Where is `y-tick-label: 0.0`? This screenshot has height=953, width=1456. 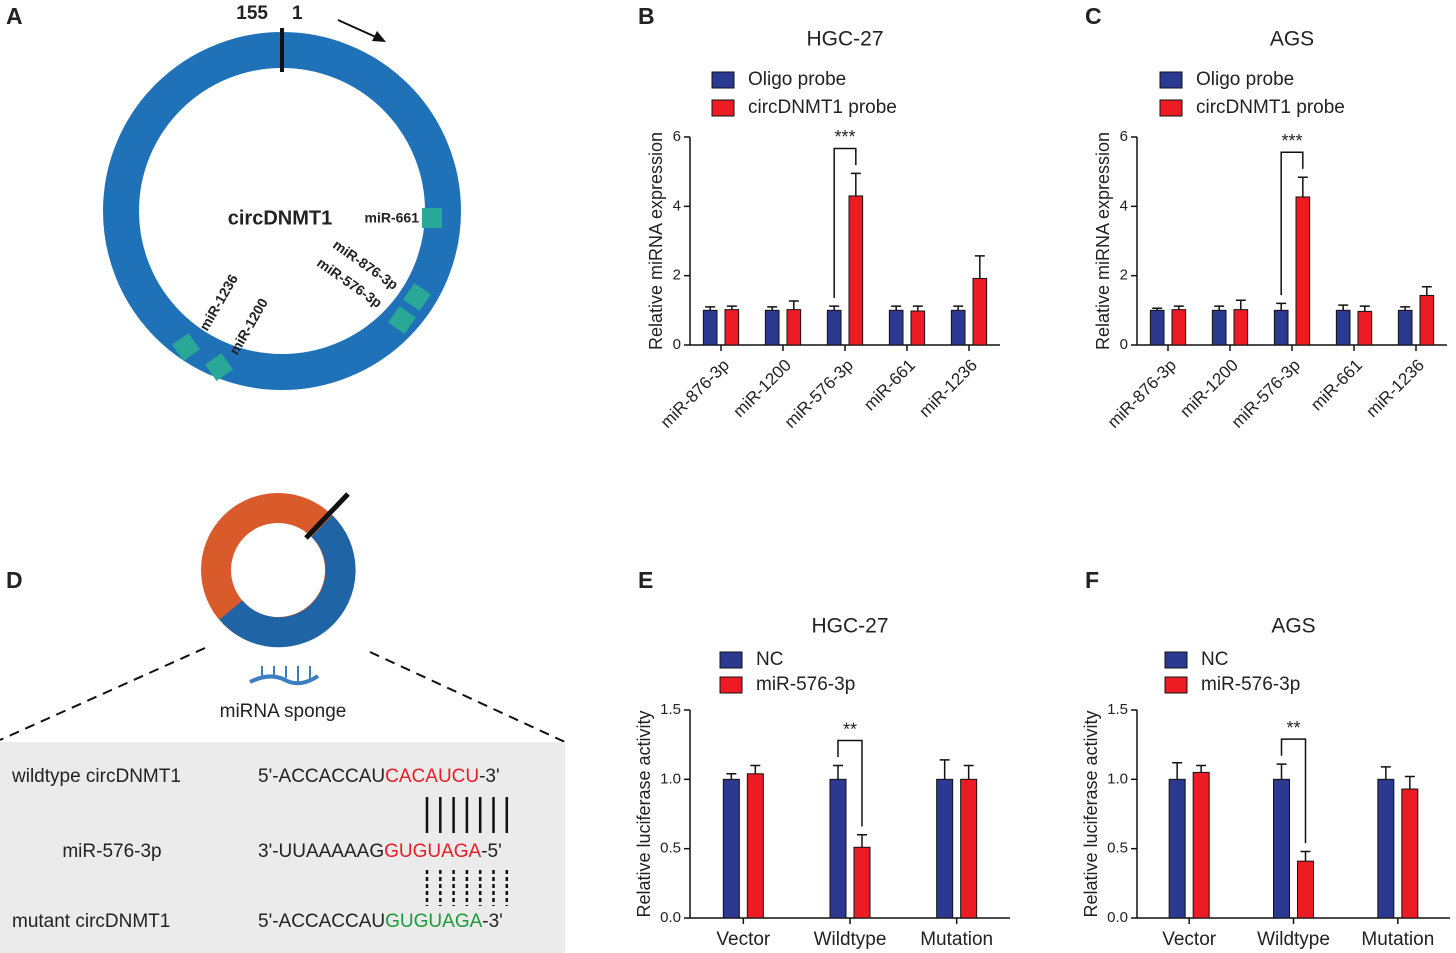
y-tick-label: 0.0 is located at coordinates (670, 917).